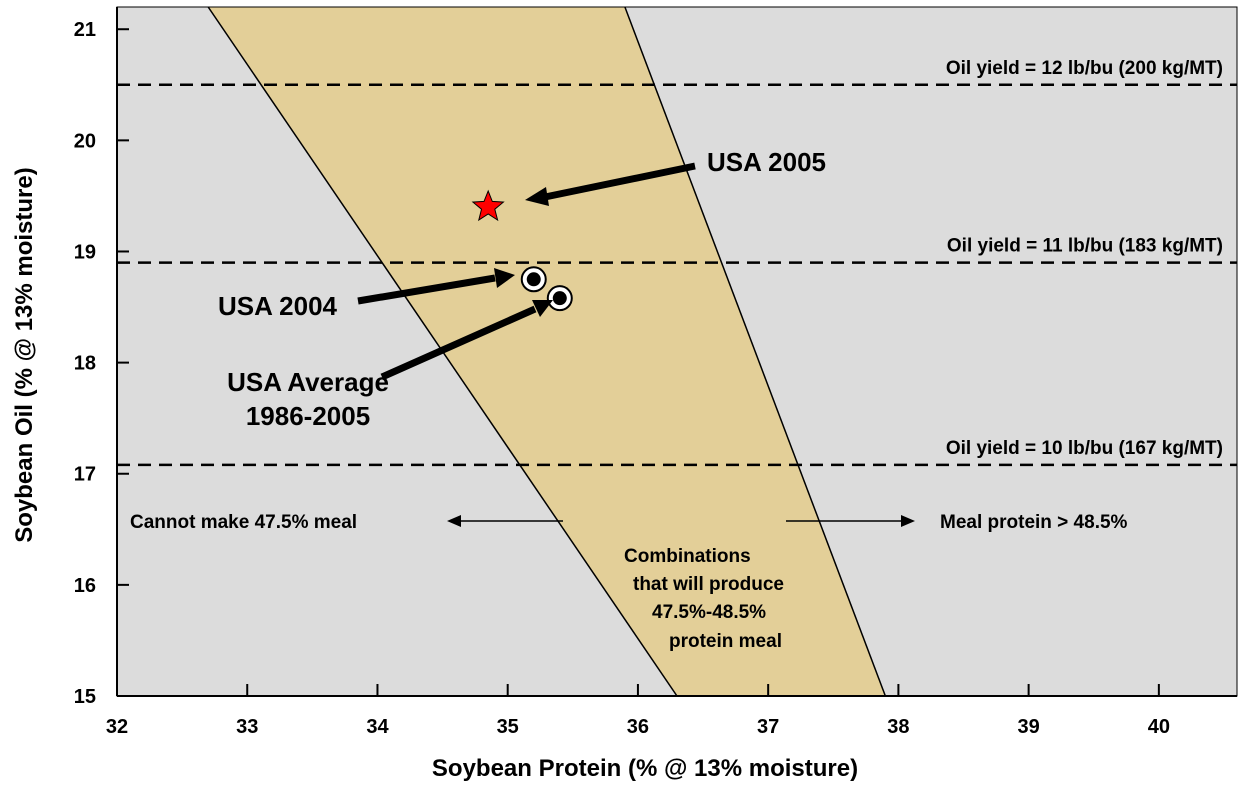  I want to click on y-tick-label: 18, so click(85, 364).